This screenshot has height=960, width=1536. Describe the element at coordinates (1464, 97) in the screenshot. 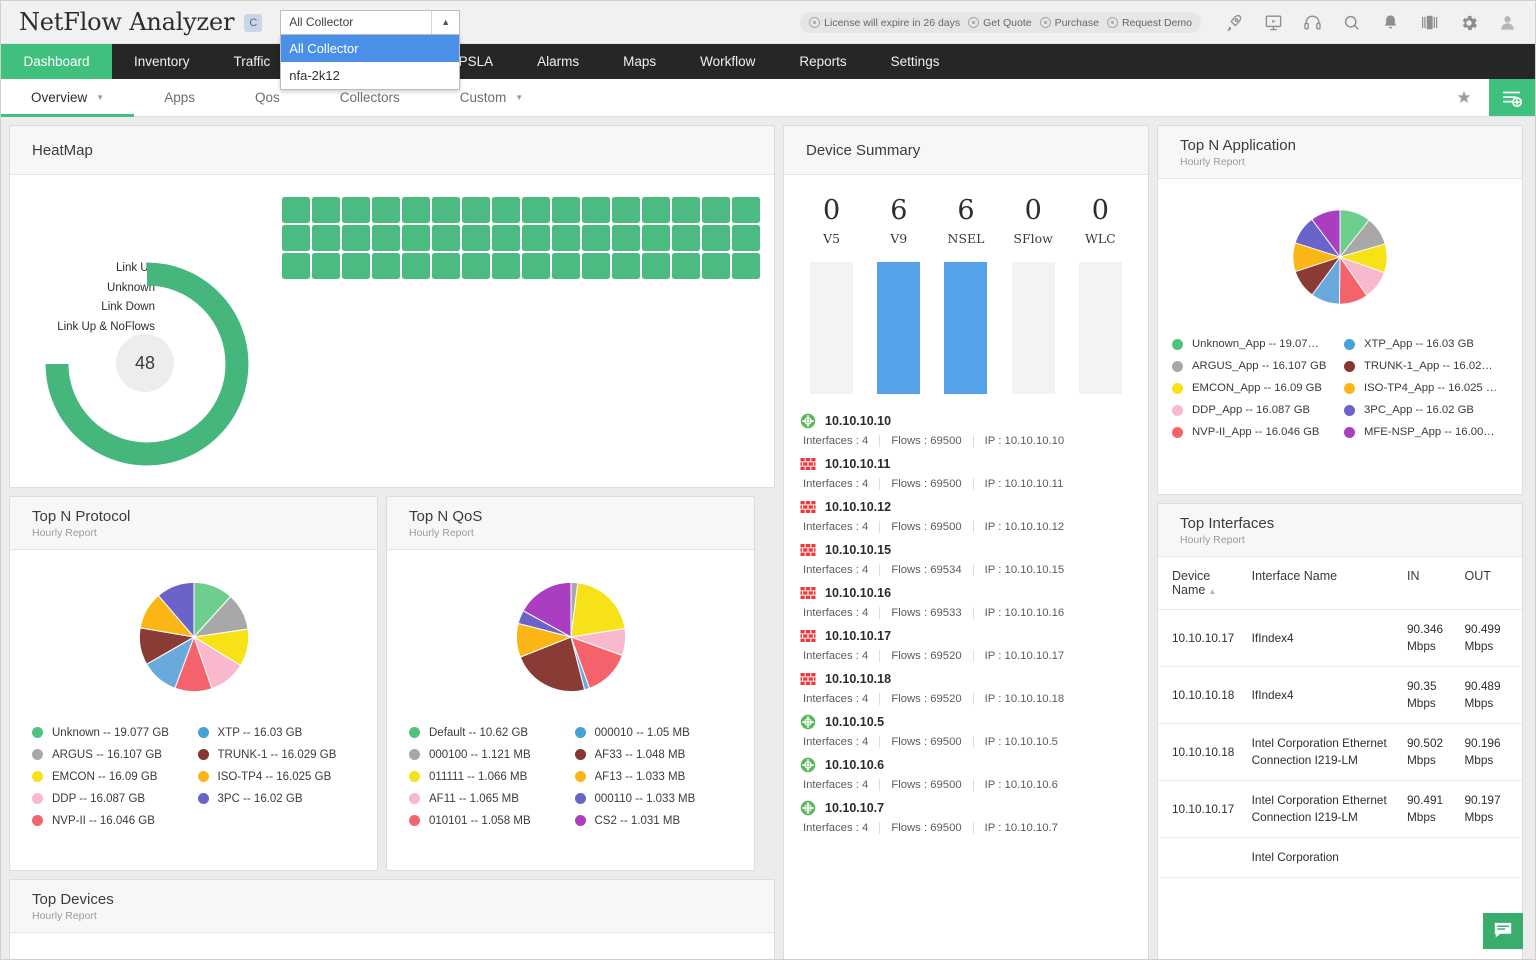

I see `favorite-star-icon: ★` at that location.